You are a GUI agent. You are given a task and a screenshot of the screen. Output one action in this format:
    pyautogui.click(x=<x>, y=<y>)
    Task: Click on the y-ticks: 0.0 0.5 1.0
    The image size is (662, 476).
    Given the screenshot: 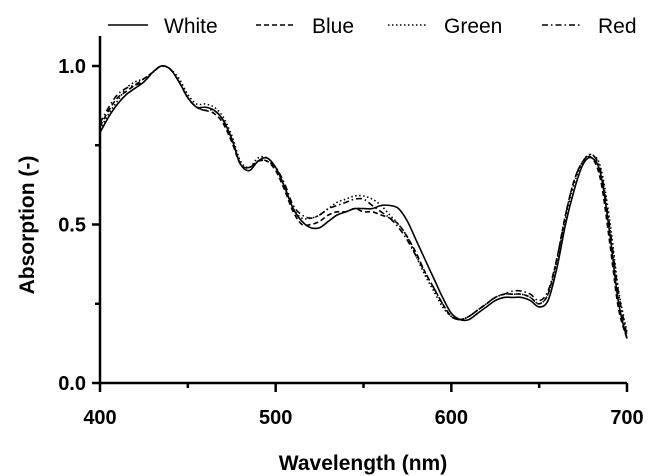 What is the action you would take?
    pyautogui.click(x=79, y=225)
    